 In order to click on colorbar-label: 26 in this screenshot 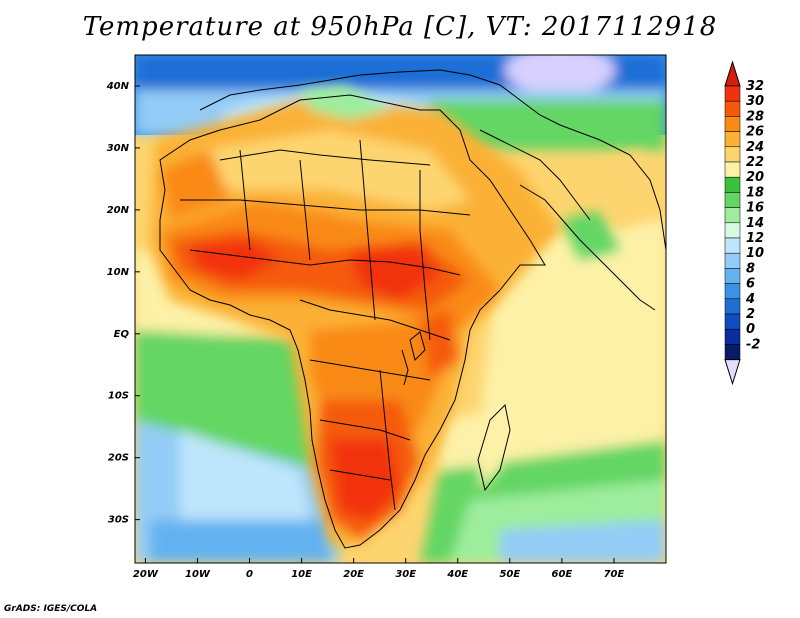, I will do `click(755, 132)`.